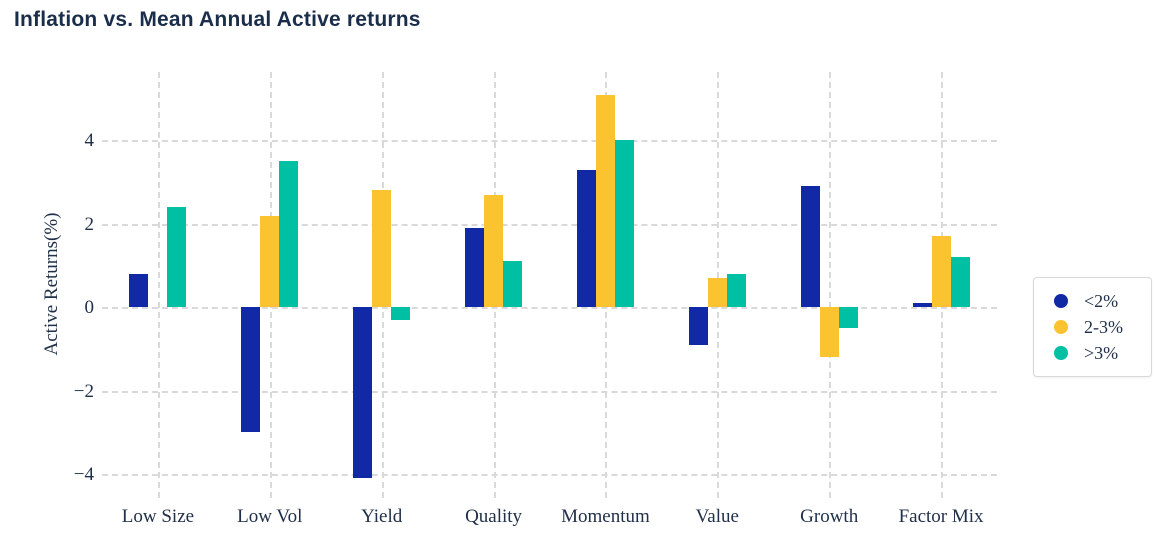 This screenshot has height=541, width=1159. I want to click on bar-yield->3%, so click(401, 313).